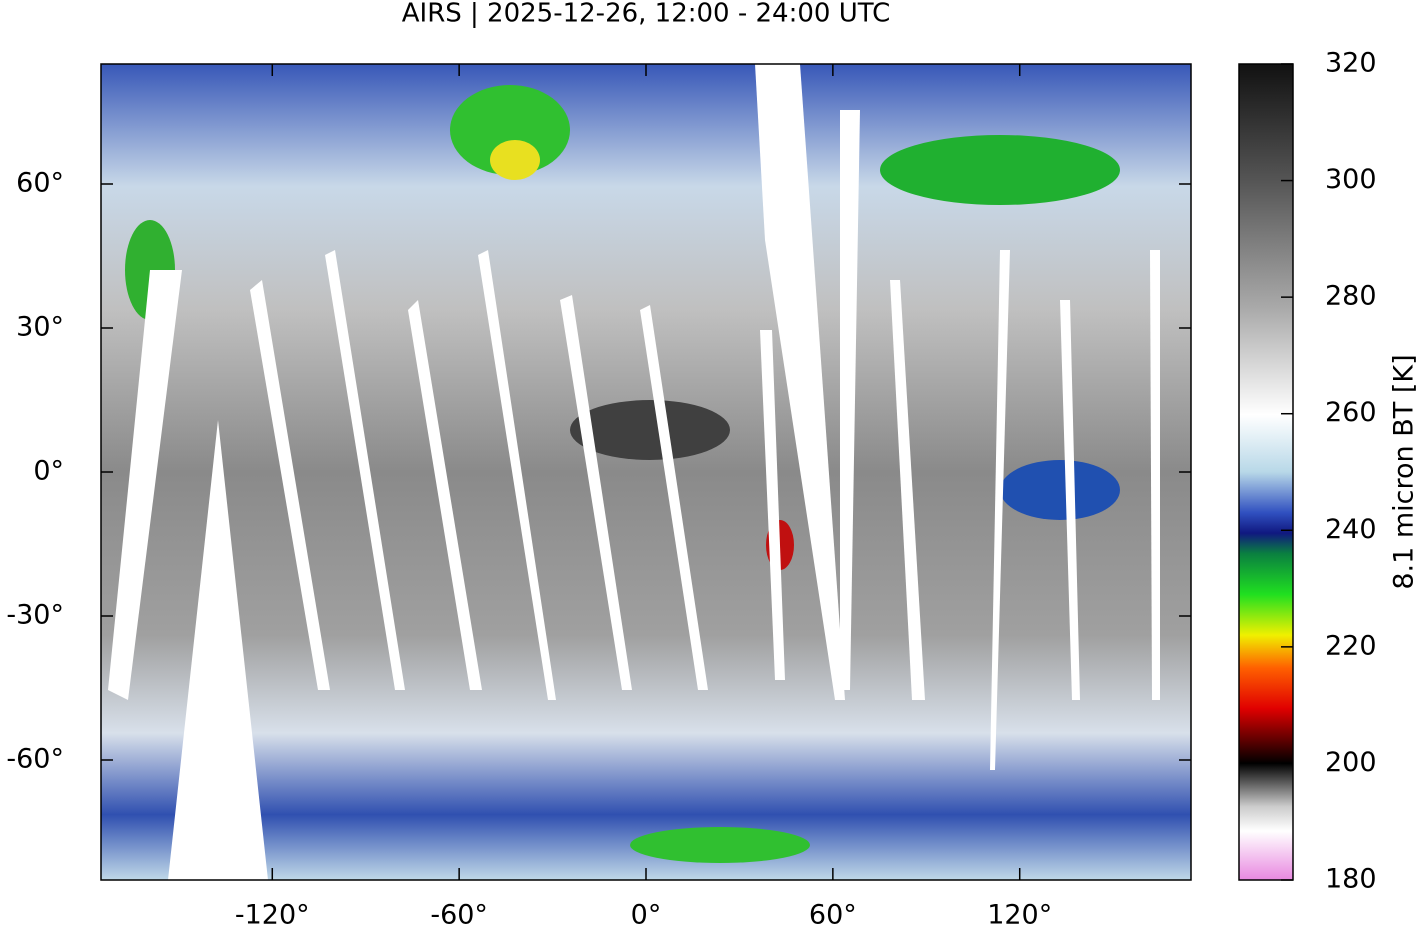  I want to click on y-tick-label: 0°, so click(48, 471).